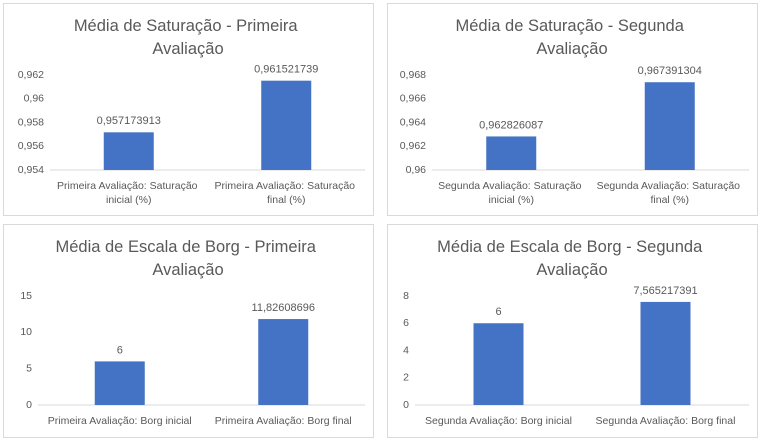 The image size is (761, 442). What do you see at coordinates (413, 122) in the screenshot?
I see `y-tick-label: 0,964` at bounding box center [413, 122].